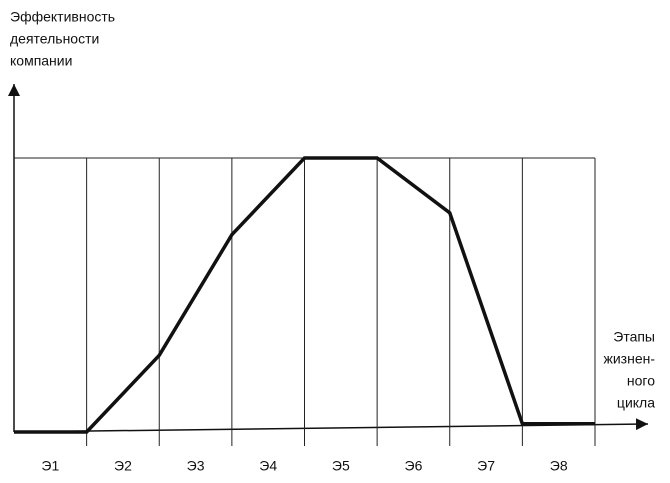 The width and height of the screenshot is (670, 483). I want to click on stage-label: Э2, so click(123, 466).